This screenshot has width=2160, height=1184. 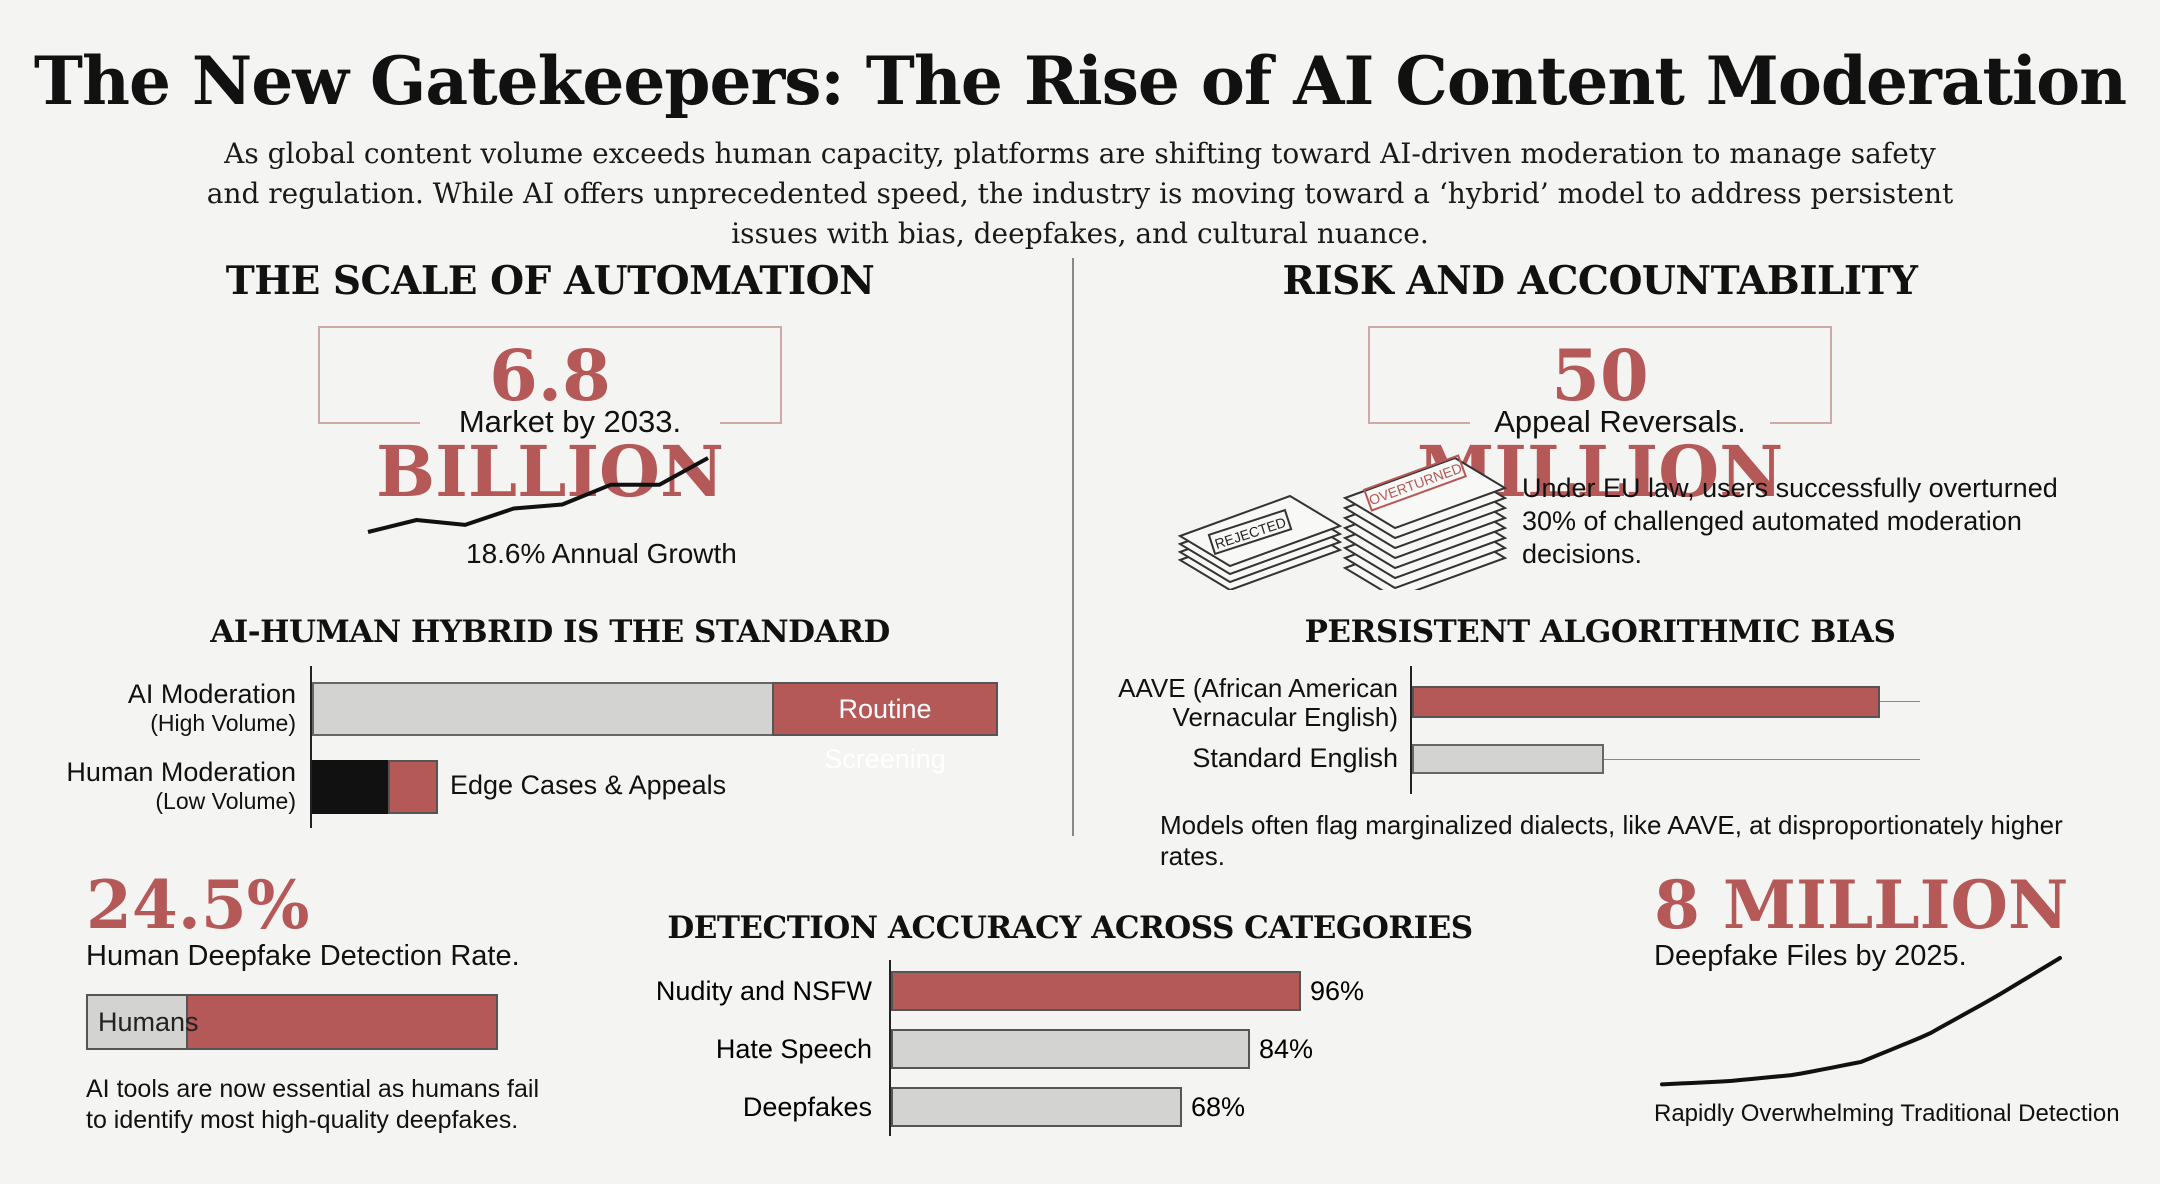 What do you see at coordinates (1861, 905) in the screenshot?
I see `deepfake-files-stat: 8 MILLION` at bounding box center [1861, 905].